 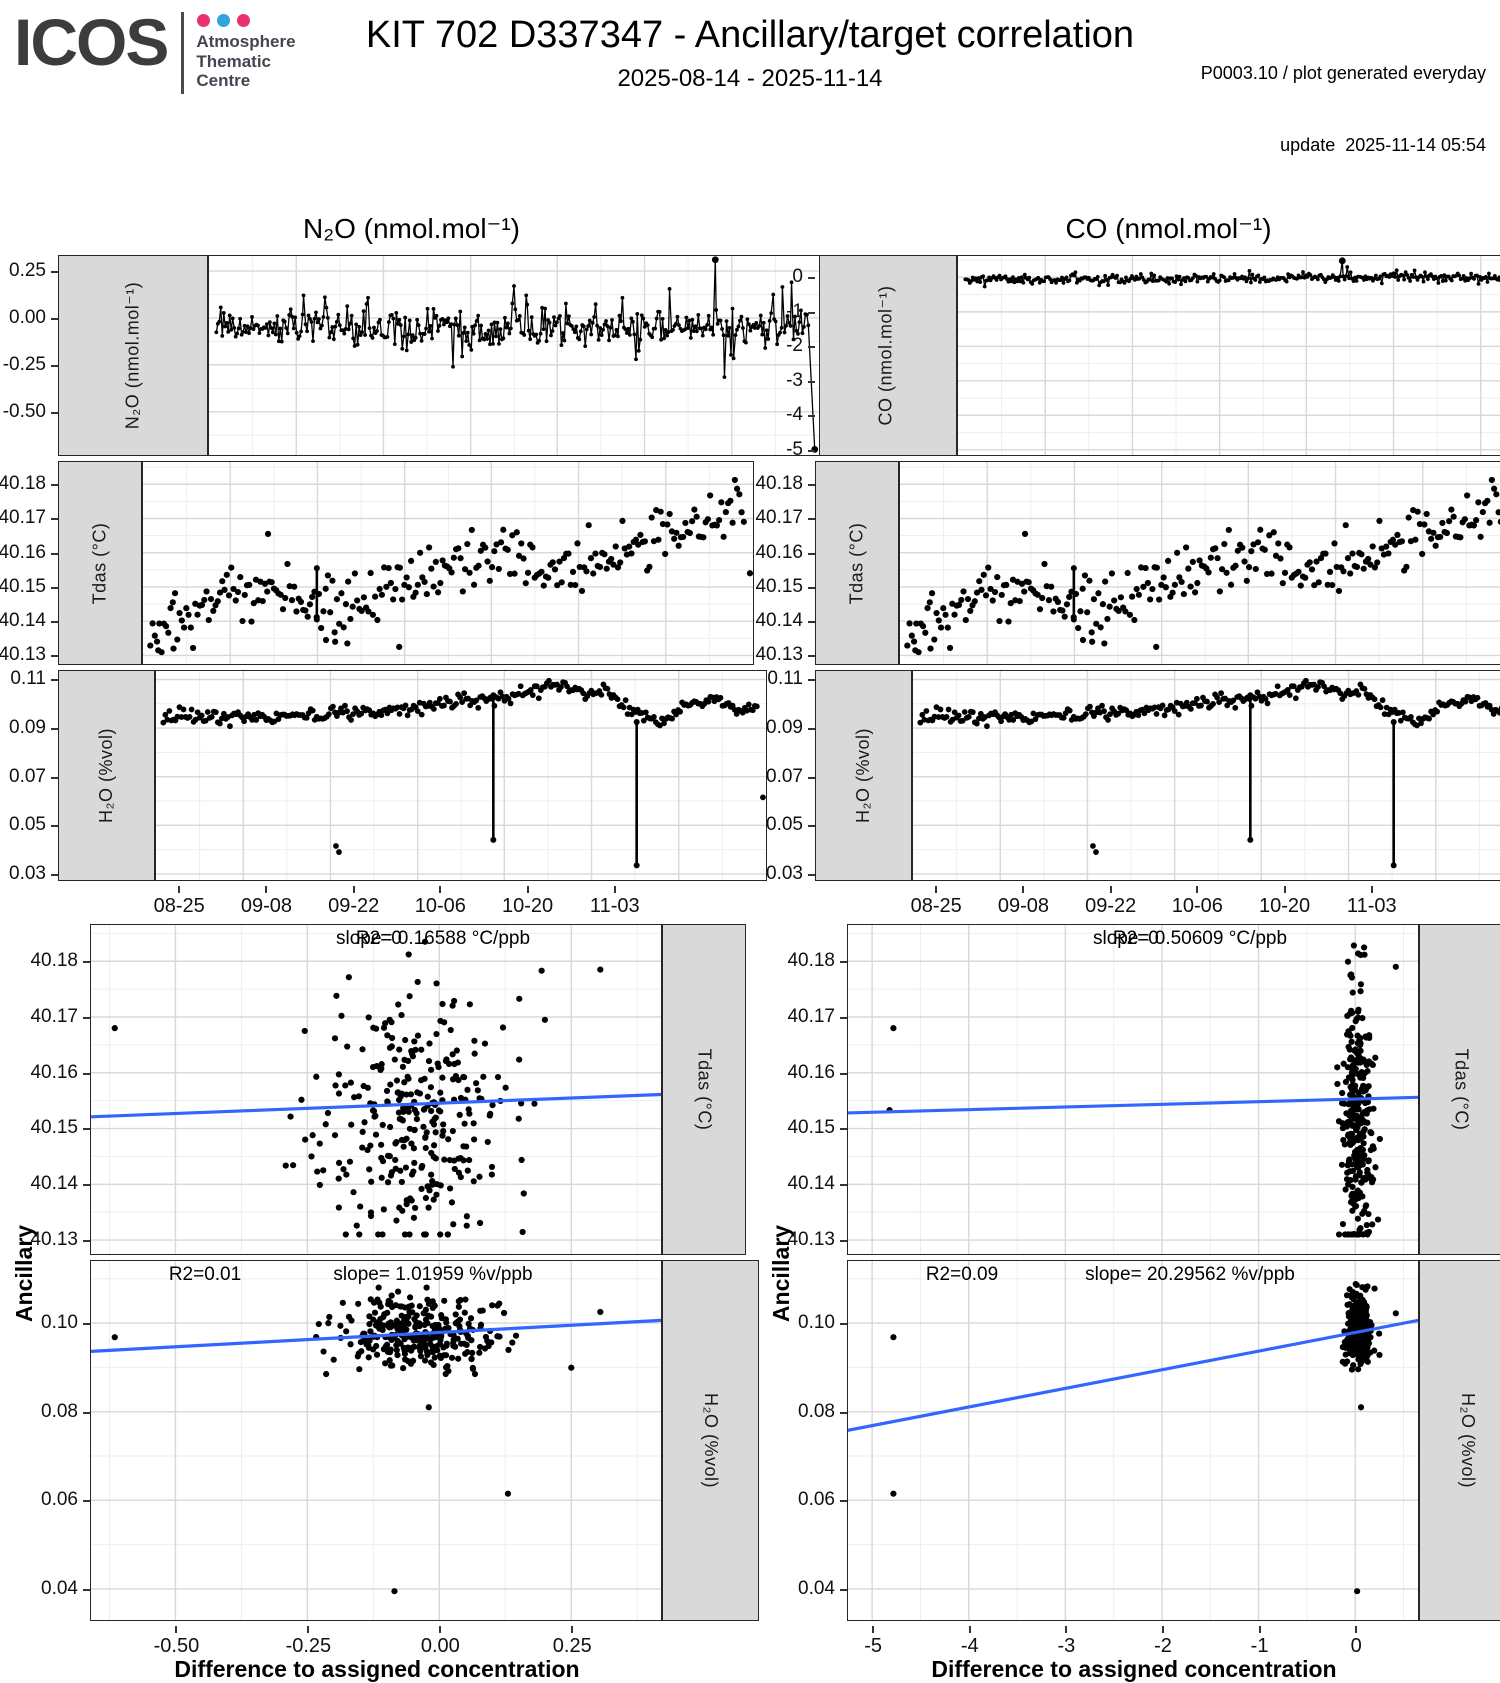 I want to click on facet-strip-co-tdas: Tdas (°C), so click(x=857, y=563).